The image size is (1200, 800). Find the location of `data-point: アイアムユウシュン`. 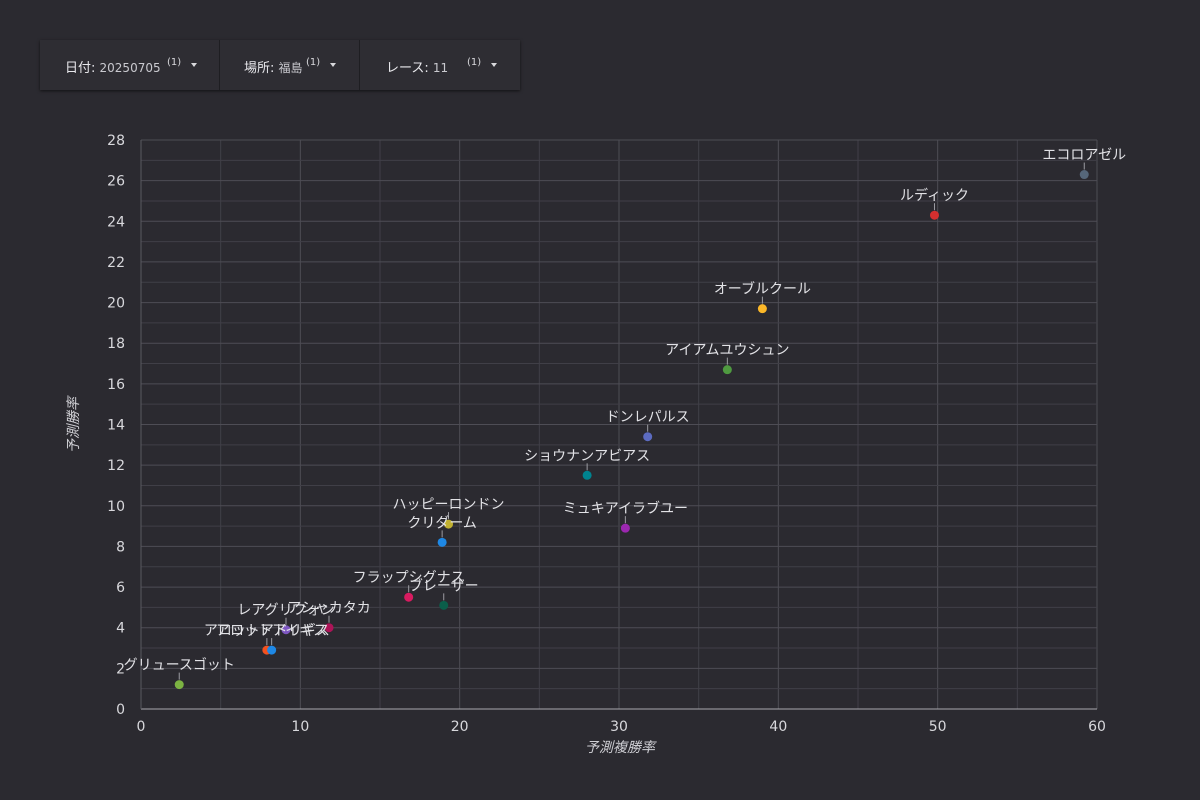

data-point: アイアムユウシュン is located at coordinates (727, 359).